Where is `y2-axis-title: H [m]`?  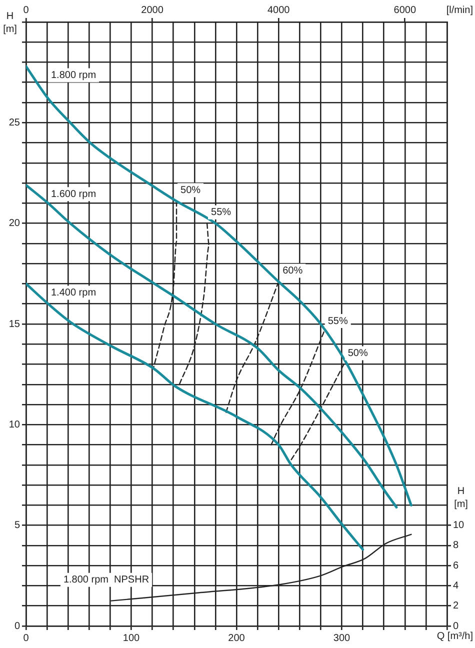
y2-axis-title: H [m] is located at coordinates (461, 498).